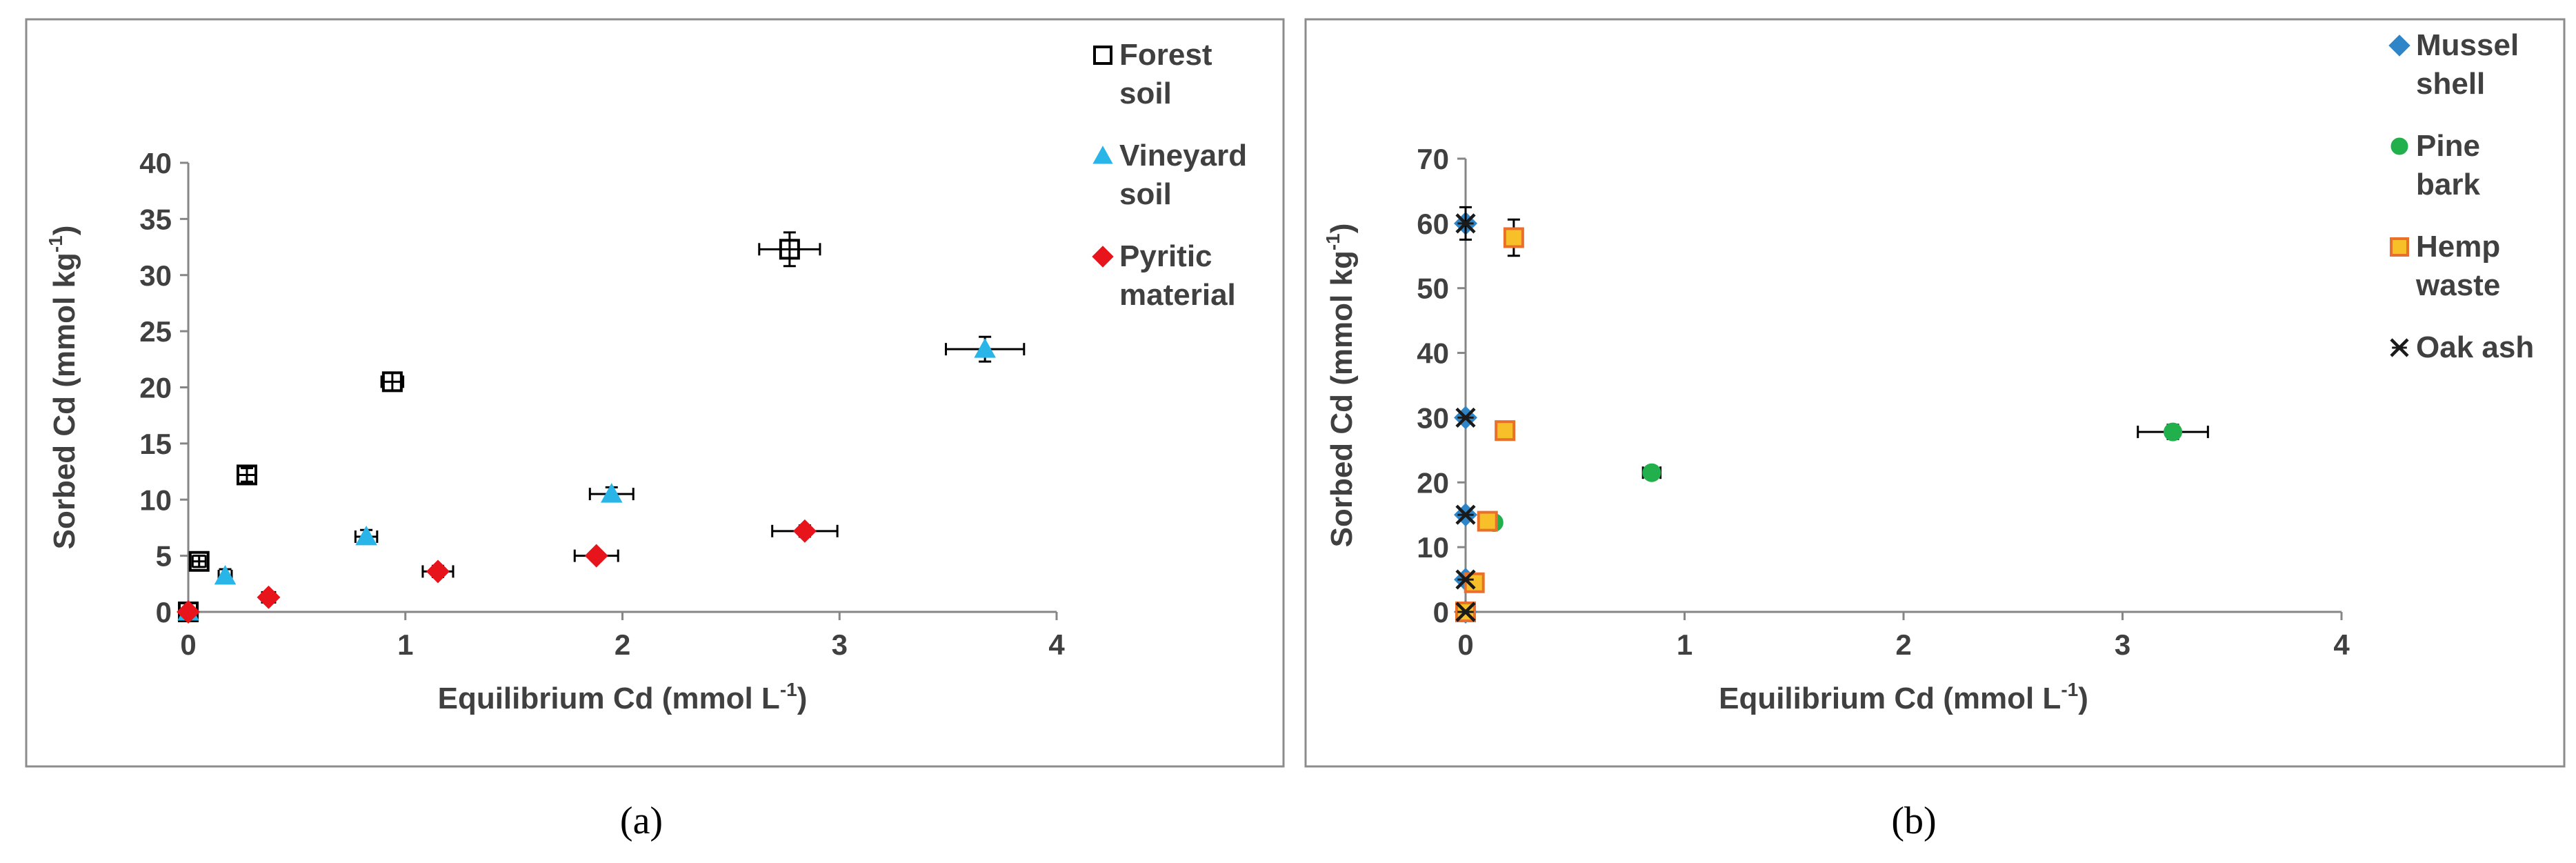 Image resolution: width=2576 pixels, height=863 pixels. What do you see at coordinates (641, 821) in the screenshot?
I see `panel-caption: (a)` at bounding box center [641, 821].